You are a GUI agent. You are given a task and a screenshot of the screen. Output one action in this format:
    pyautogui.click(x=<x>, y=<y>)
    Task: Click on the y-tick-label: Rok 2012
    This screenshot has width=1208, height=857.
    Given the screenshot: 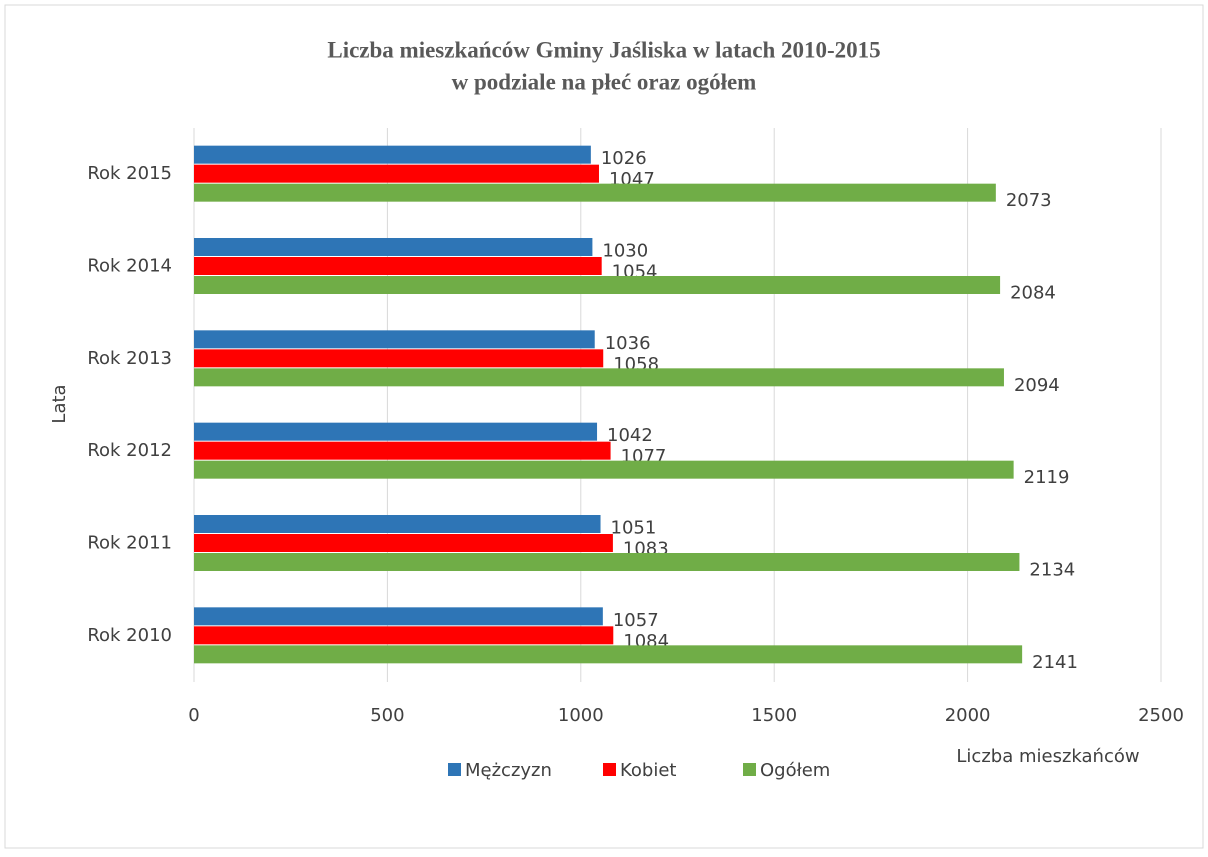 What is the action you would take?
    pyautogui.click(x=129, y=450)
    